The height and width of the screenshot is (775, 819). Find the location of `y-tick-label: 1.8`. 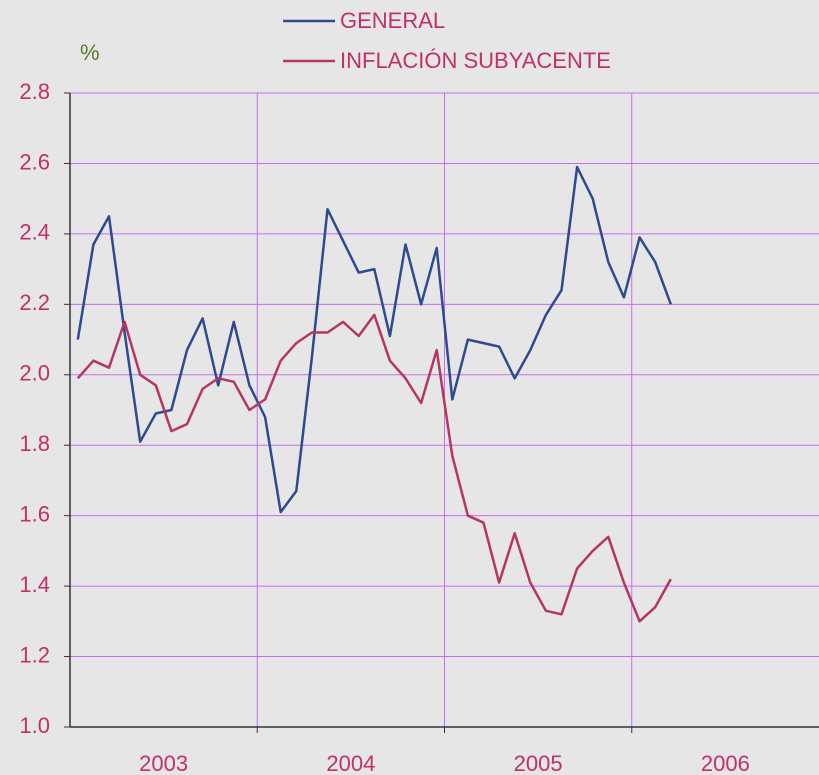

y-tick-label: 1.8 is located at coordinates (34, 443).